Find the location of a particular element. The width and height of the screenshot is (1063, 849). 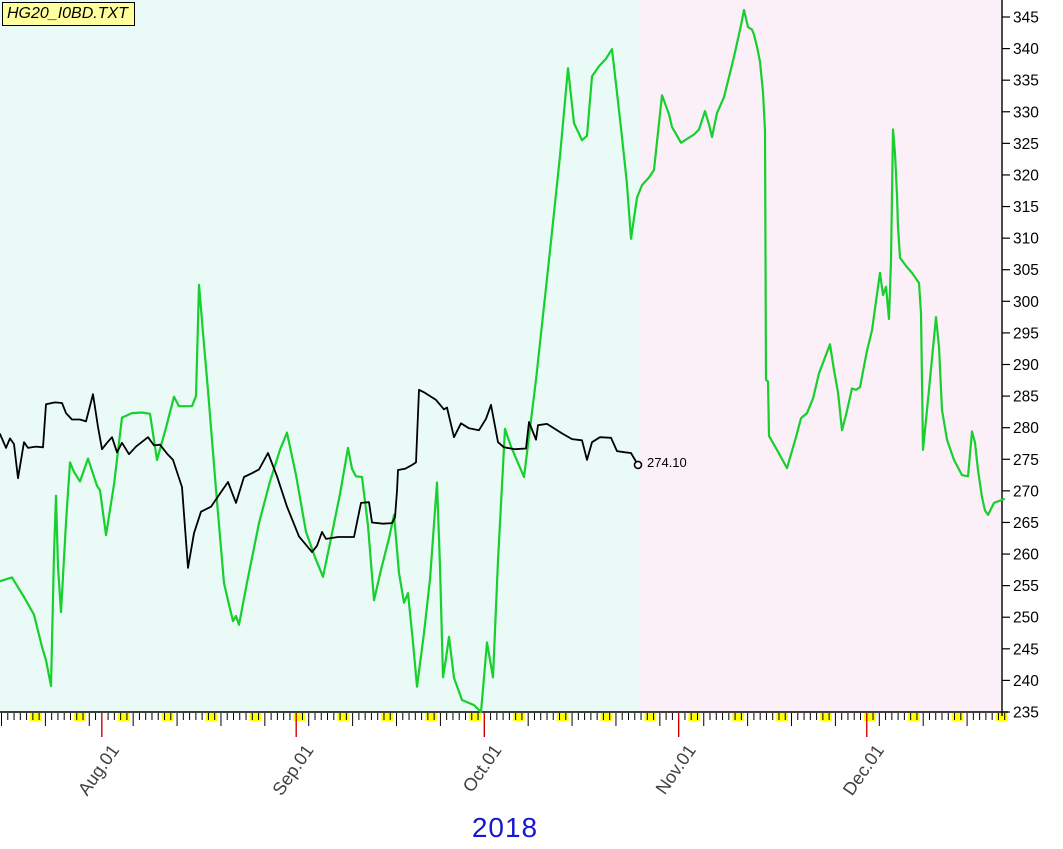

y-tick-label: 290 is located at coordinates (1026, 365).